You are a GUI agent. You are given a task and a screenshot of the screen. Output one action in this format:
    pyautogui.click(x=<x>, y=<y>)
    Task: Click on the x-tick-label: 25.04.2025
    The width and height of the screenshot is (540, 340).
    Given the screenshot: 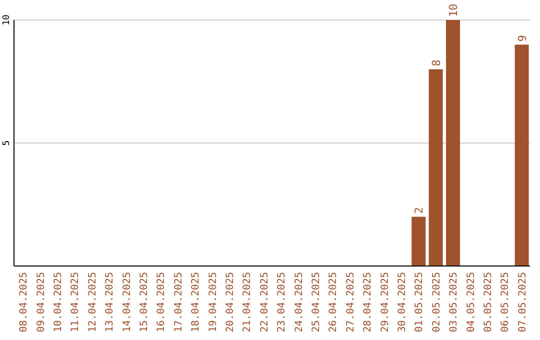 What is the action you would take?
    pyautogui.click(x=316, y=302)
    